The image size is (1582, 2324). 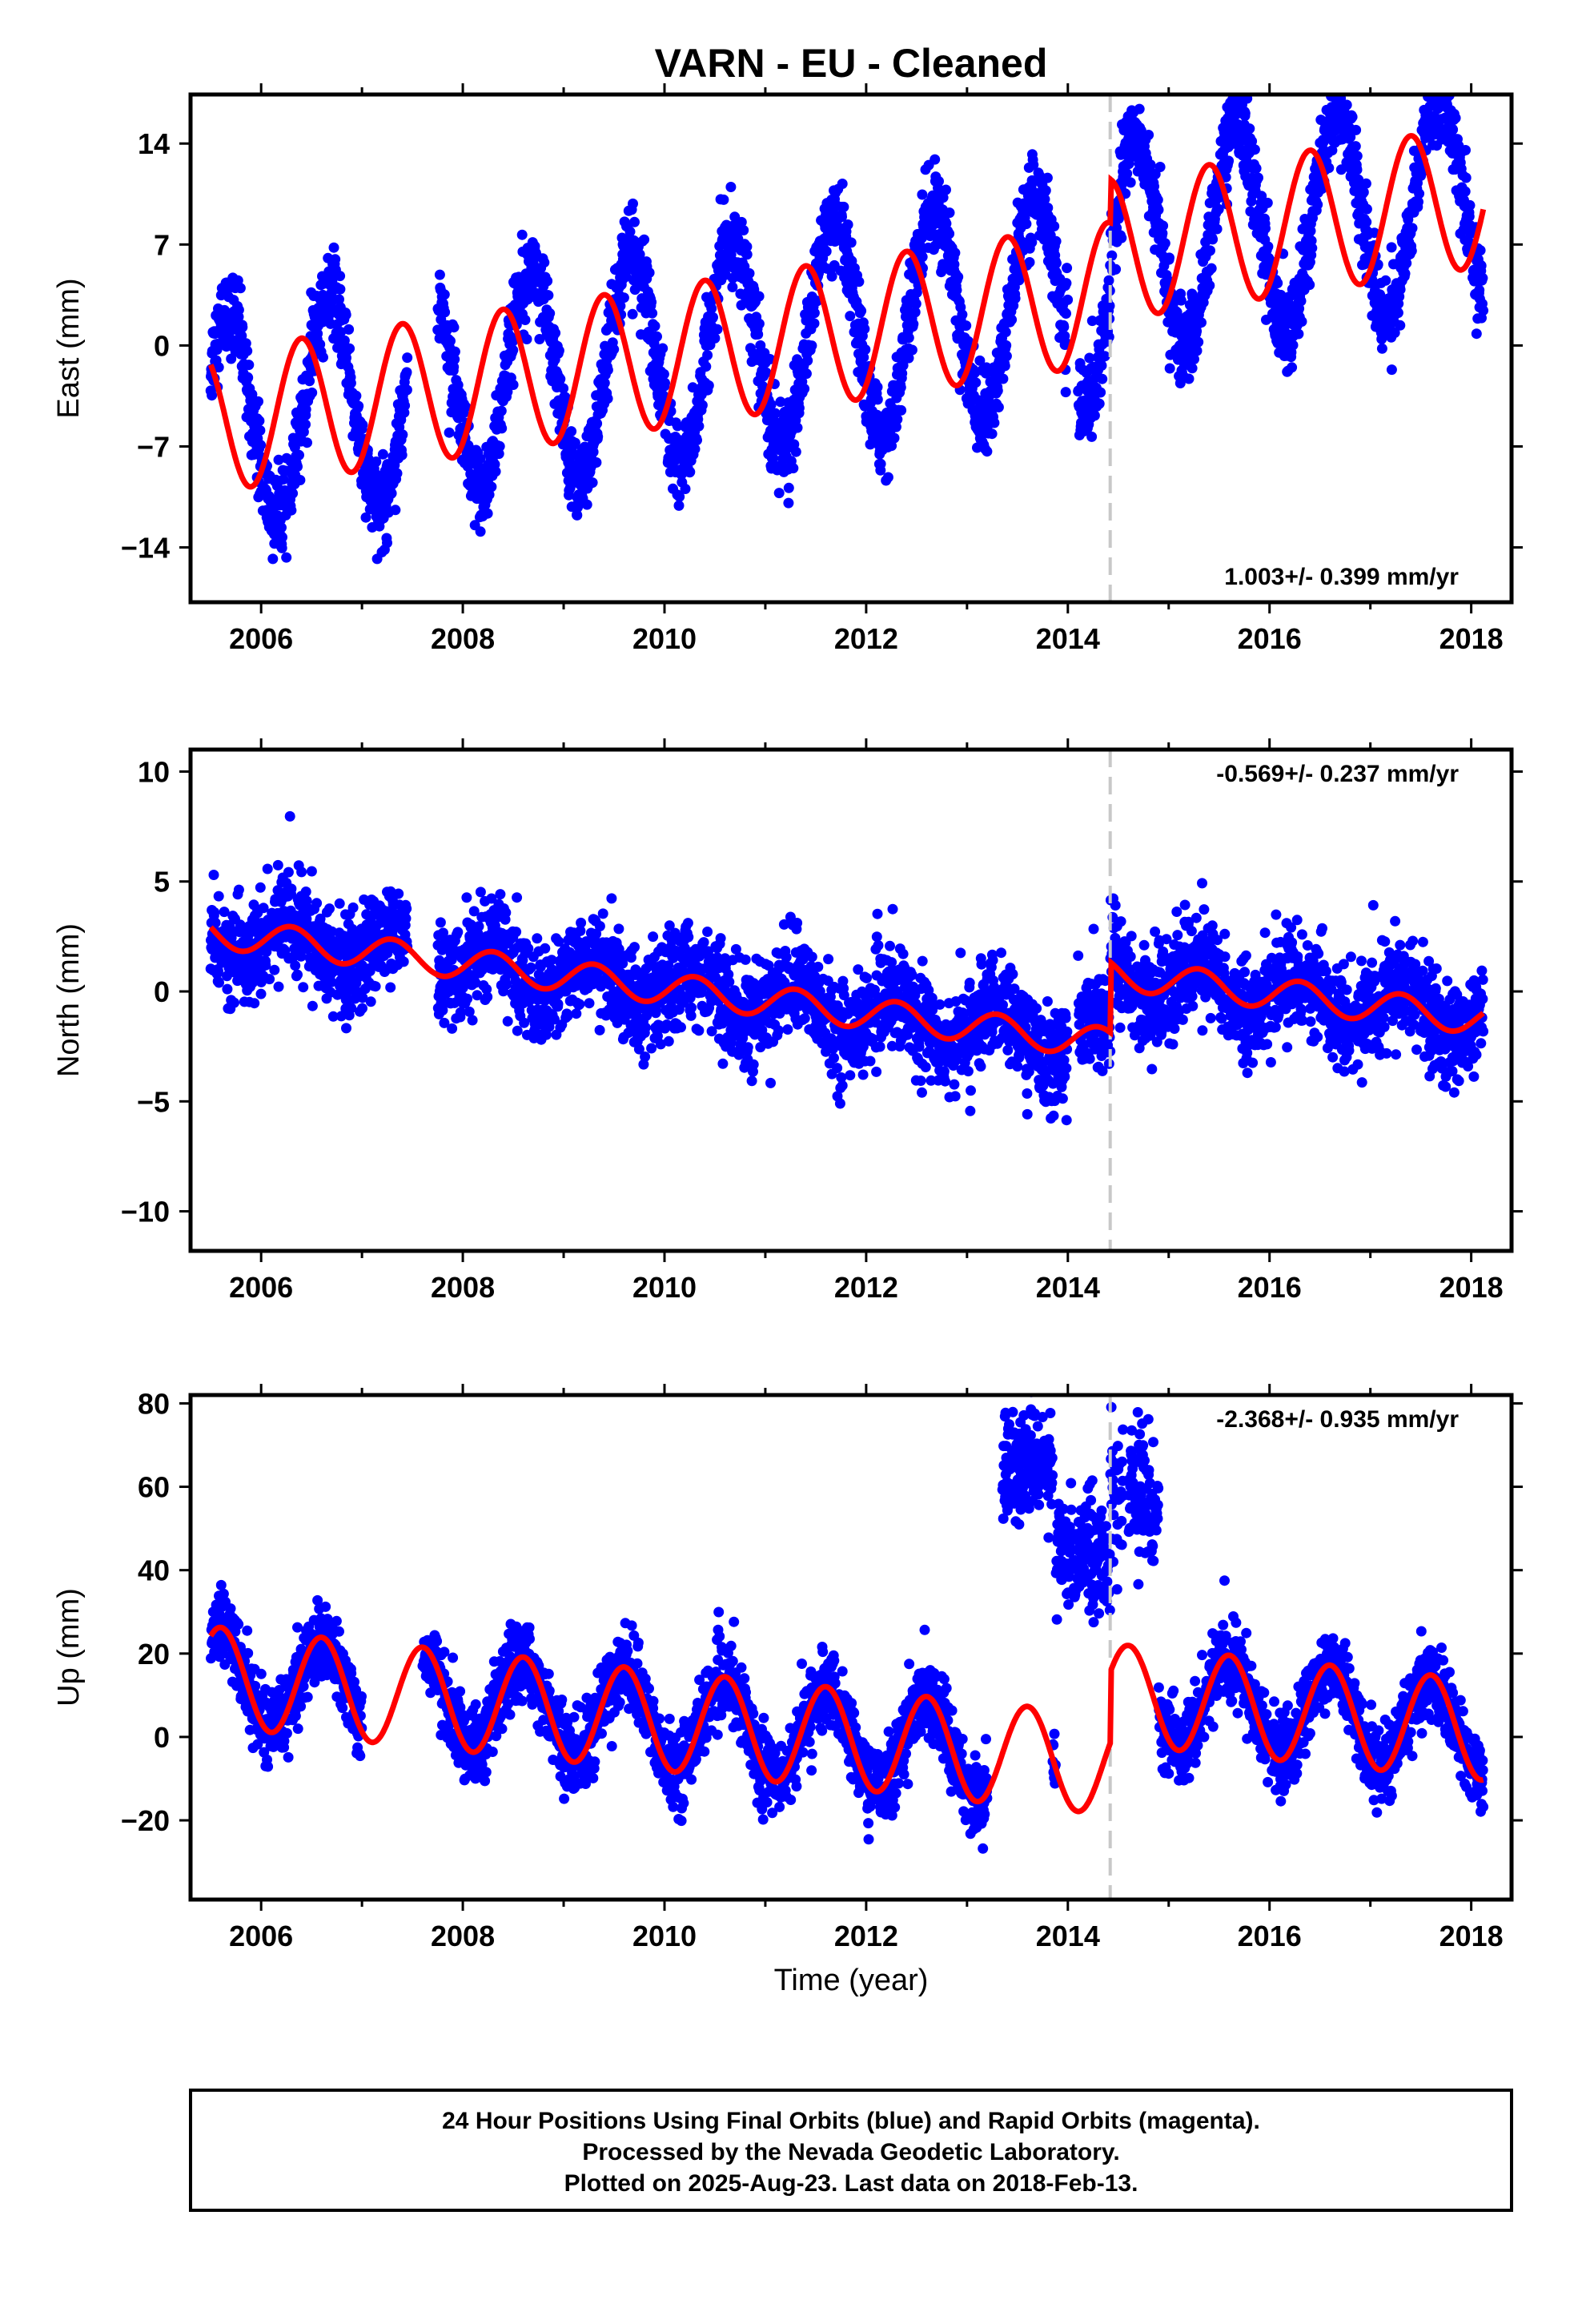 What do you see at coordinates (1337, 774) in the screenshot?
I see `velocity-label: -0.569+/- 0.237 mm/yr` at bounding box center [1337, 774].